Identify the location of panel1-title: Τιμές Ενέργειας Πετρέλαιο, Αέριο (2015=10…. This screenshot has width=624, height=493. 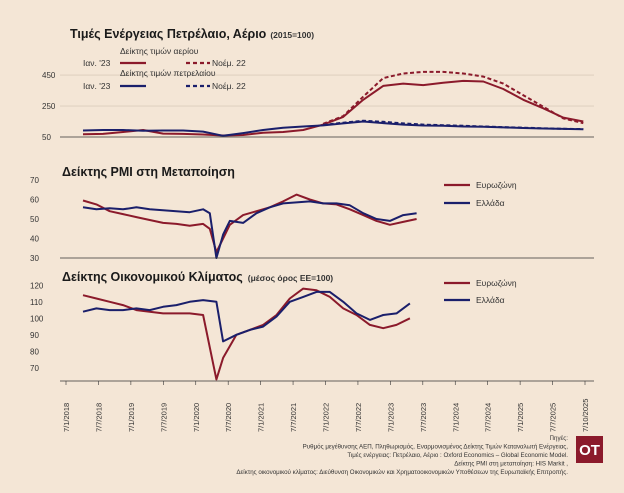
(192, 34).